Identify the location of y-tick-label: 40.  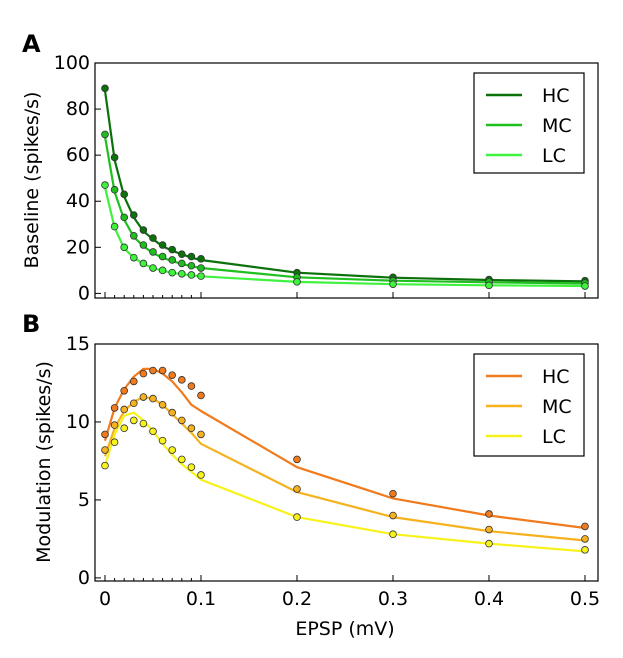
(78, 201).